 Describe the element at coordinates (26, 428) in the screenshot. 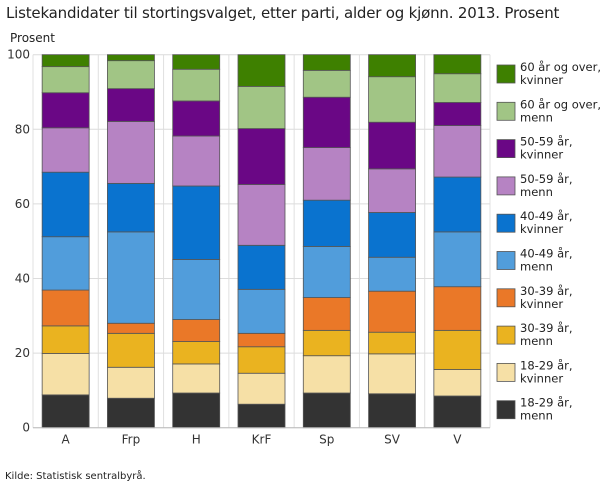

I see `y-tick-label: 0` at that location.